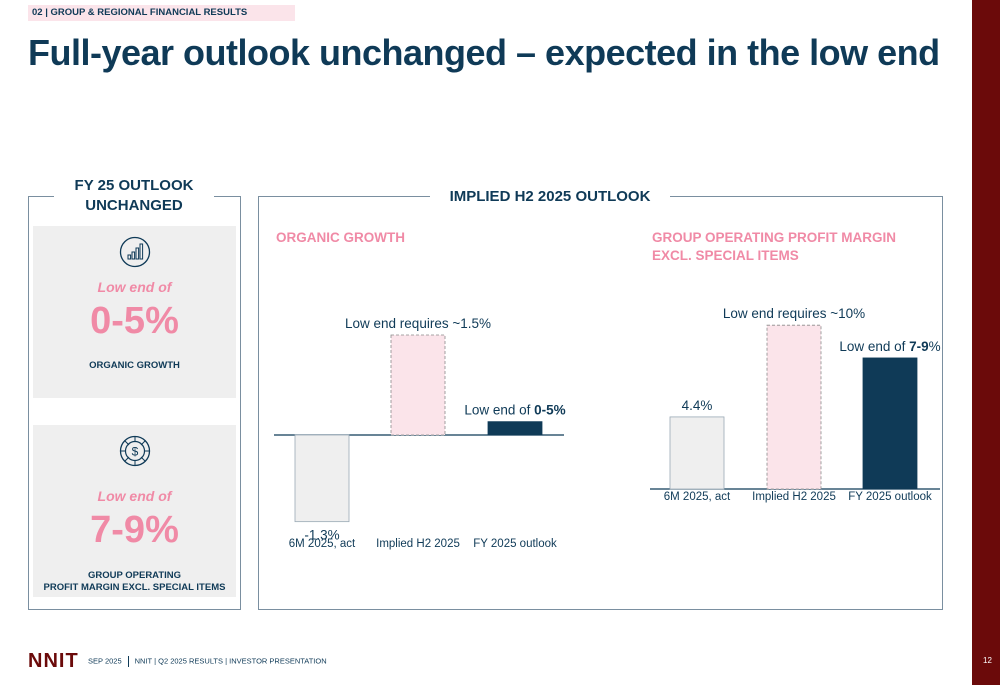 The height and width of the screenshot is (685, 1000). I want to click on kpi-label-line2: PROFIT MARGIN EXCL. SPECIAL ITEMS, so click(134, 587).